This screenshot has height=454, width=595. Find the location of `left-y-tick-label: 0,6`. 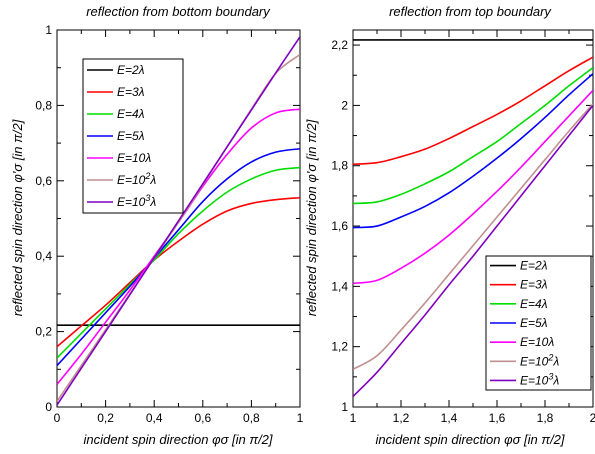

left-y-tick-label: 0,6 is located at coordinates (43, 181).